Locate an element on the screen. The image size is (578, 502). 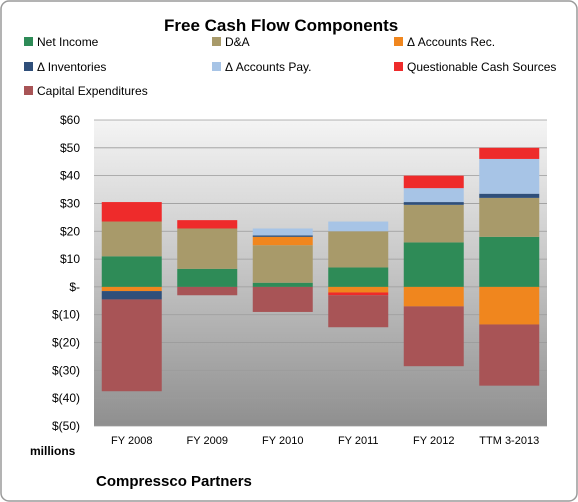
x-tick-label: FY 2008 is located at coordinates (131, 441).